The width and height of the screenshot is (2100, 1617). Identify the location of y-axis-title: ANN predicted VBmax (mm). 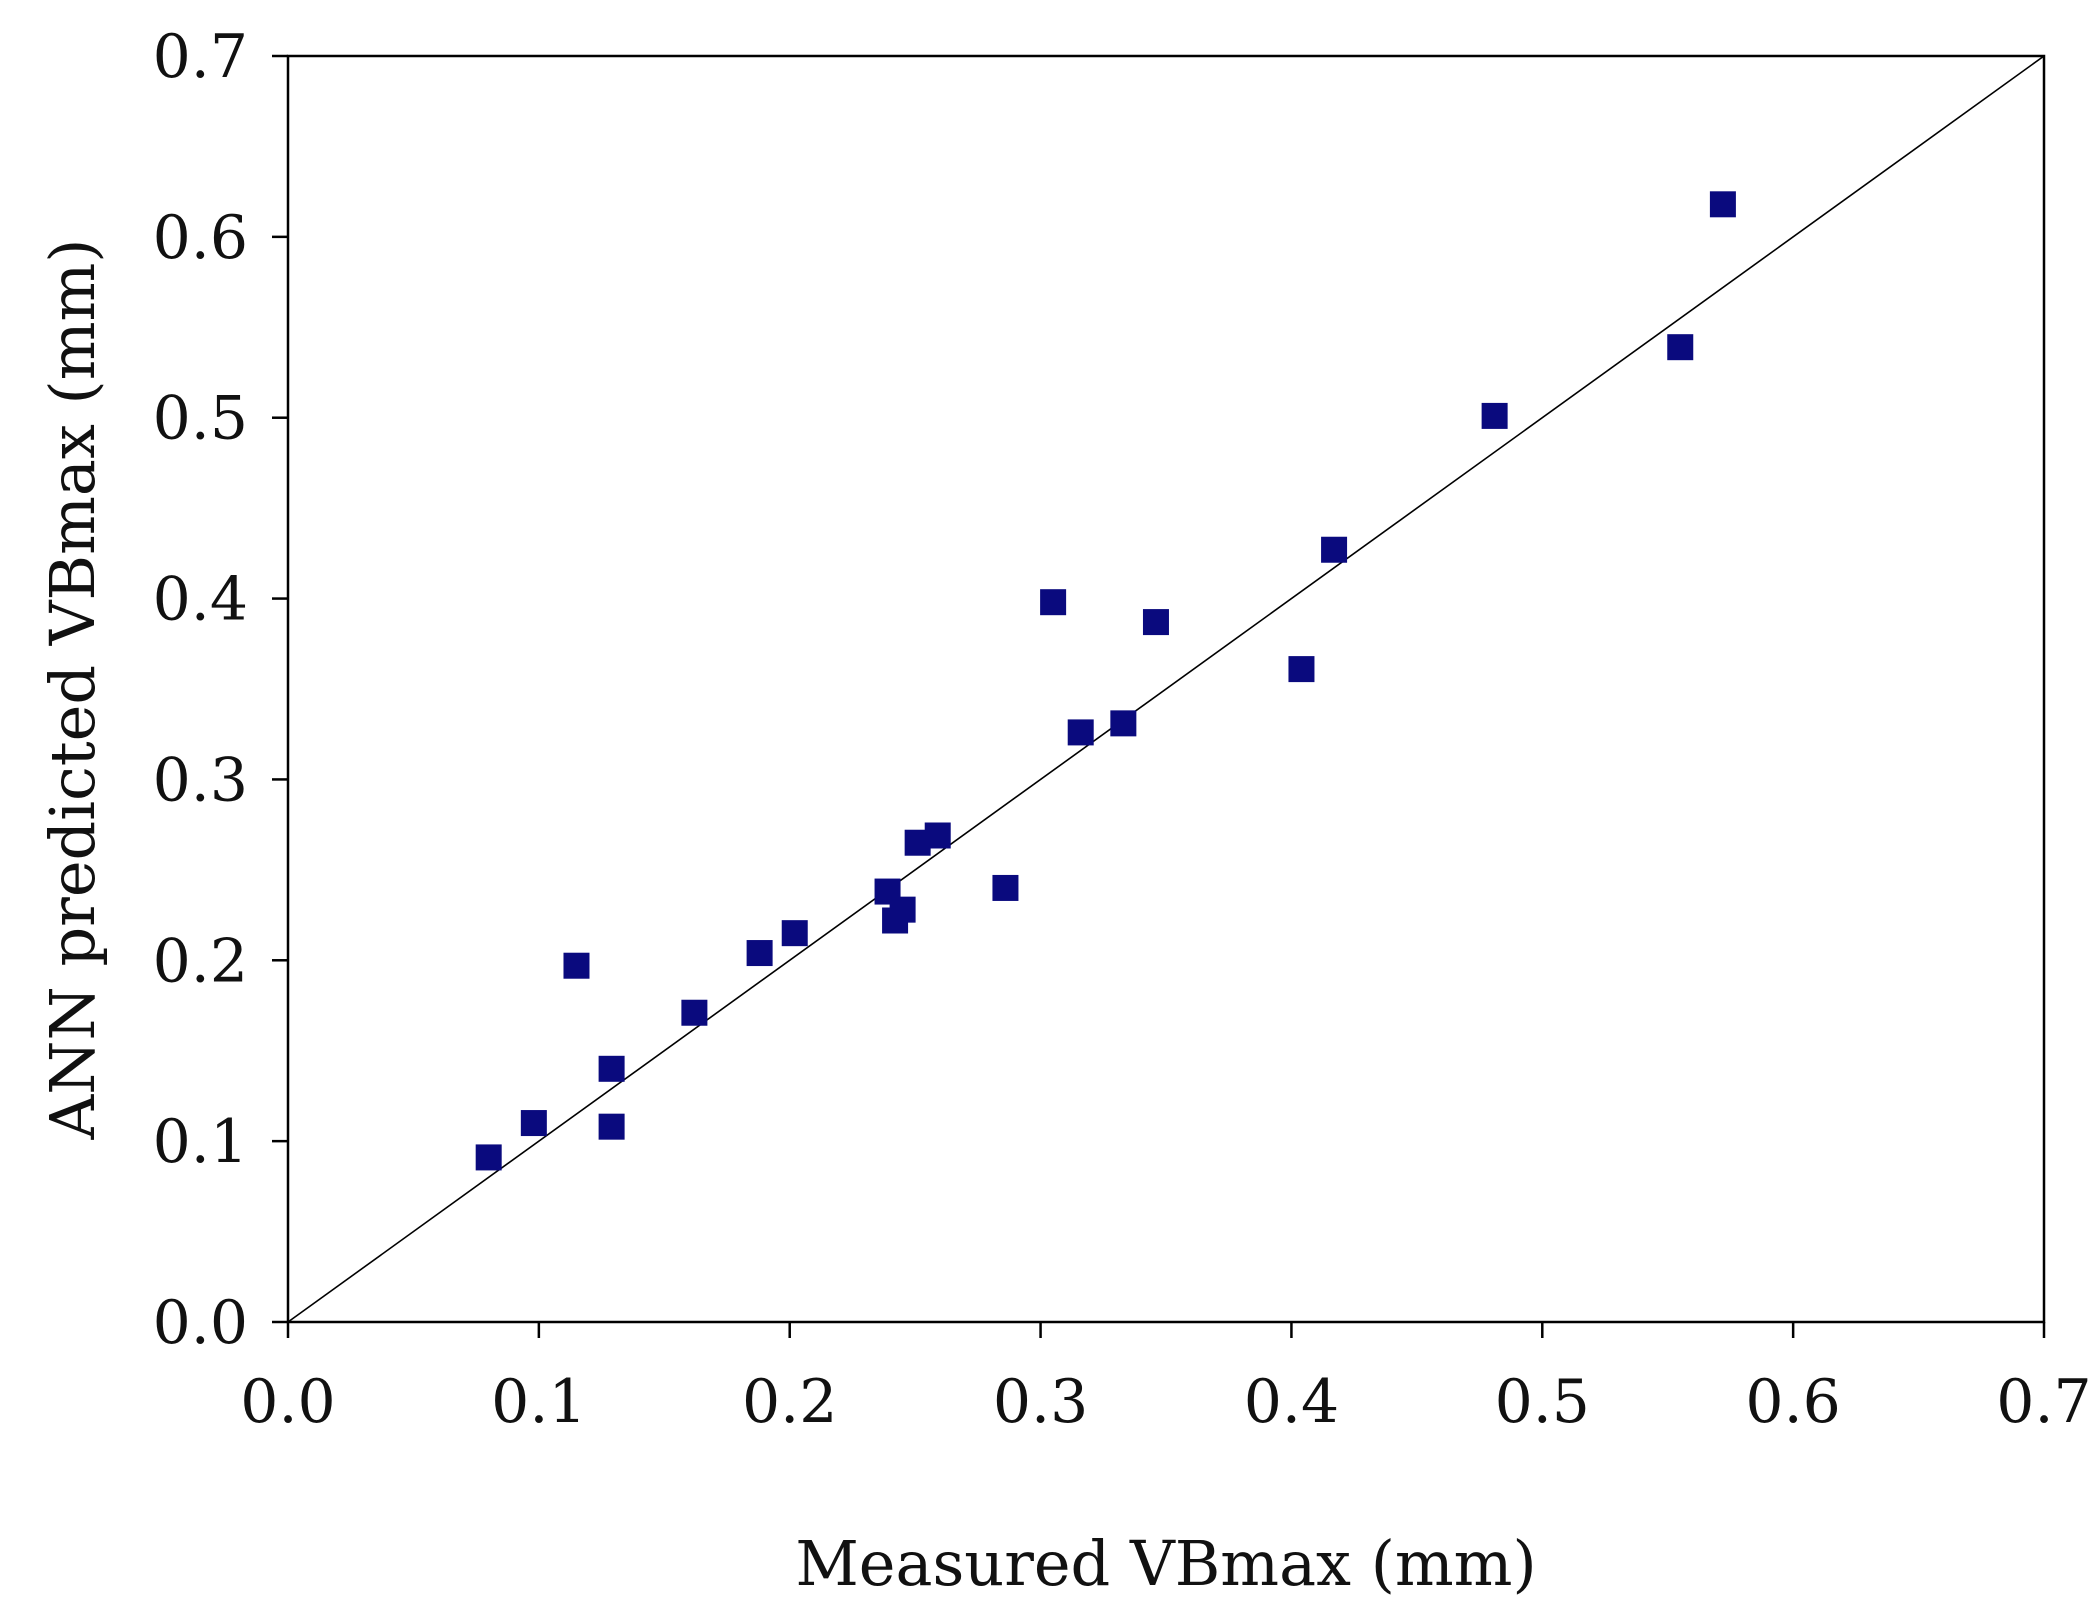
(72, 690).